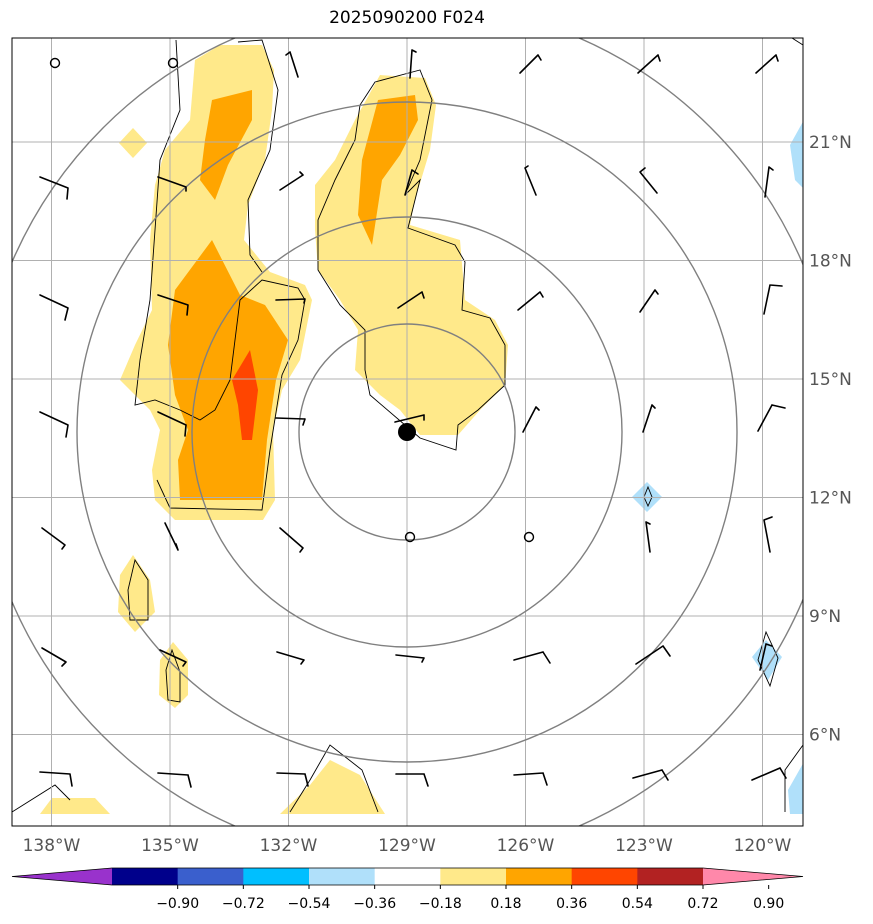  I want to click on yellow-patch-west-small, so click(133, 143).